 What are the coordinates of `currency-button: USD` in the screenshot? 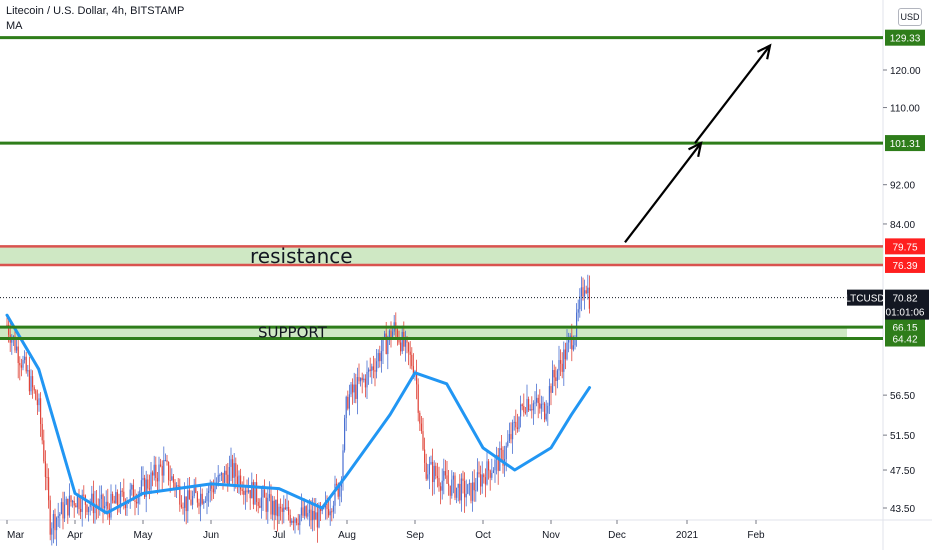 It's located at (910, 17).